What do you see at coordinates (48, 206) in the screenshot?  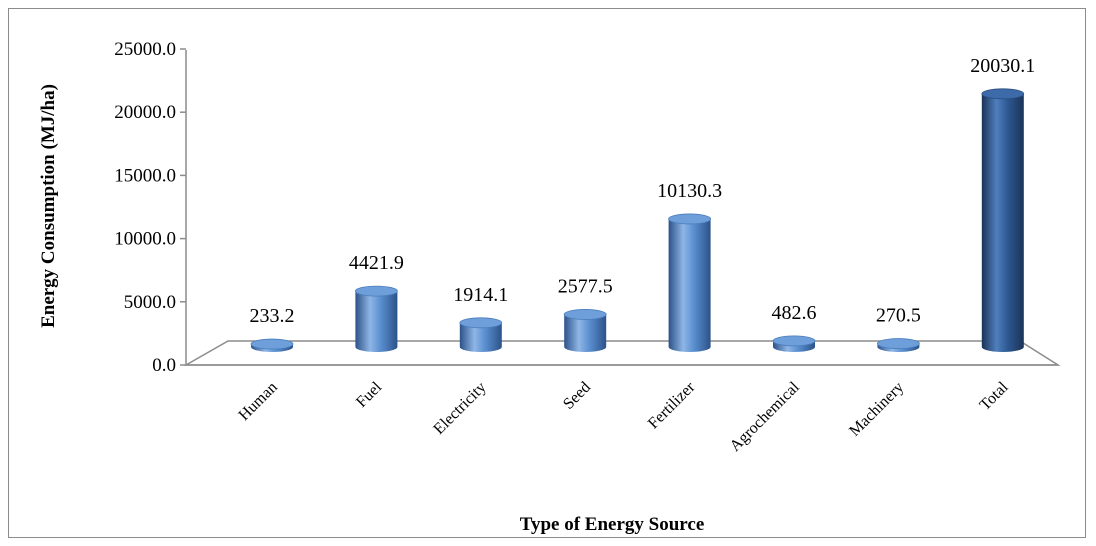 I see `y-axis-title: Energy Consumption (MJ/ha)` at bounding box center [48, 206].